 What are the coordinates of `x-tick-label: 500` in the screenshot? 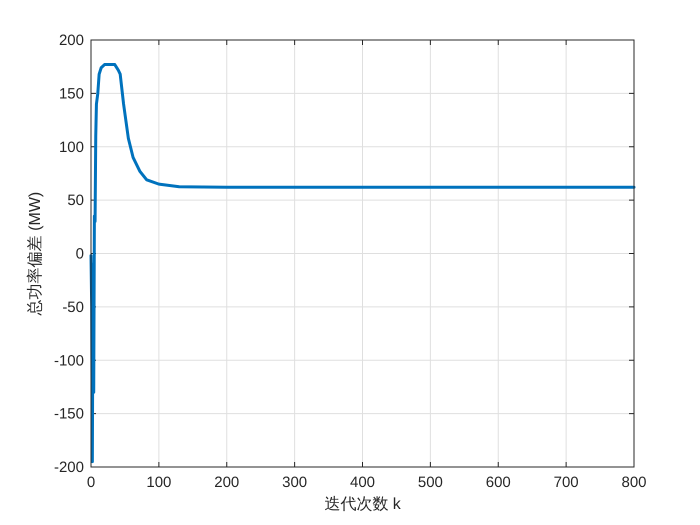 It's located at (430, 482).